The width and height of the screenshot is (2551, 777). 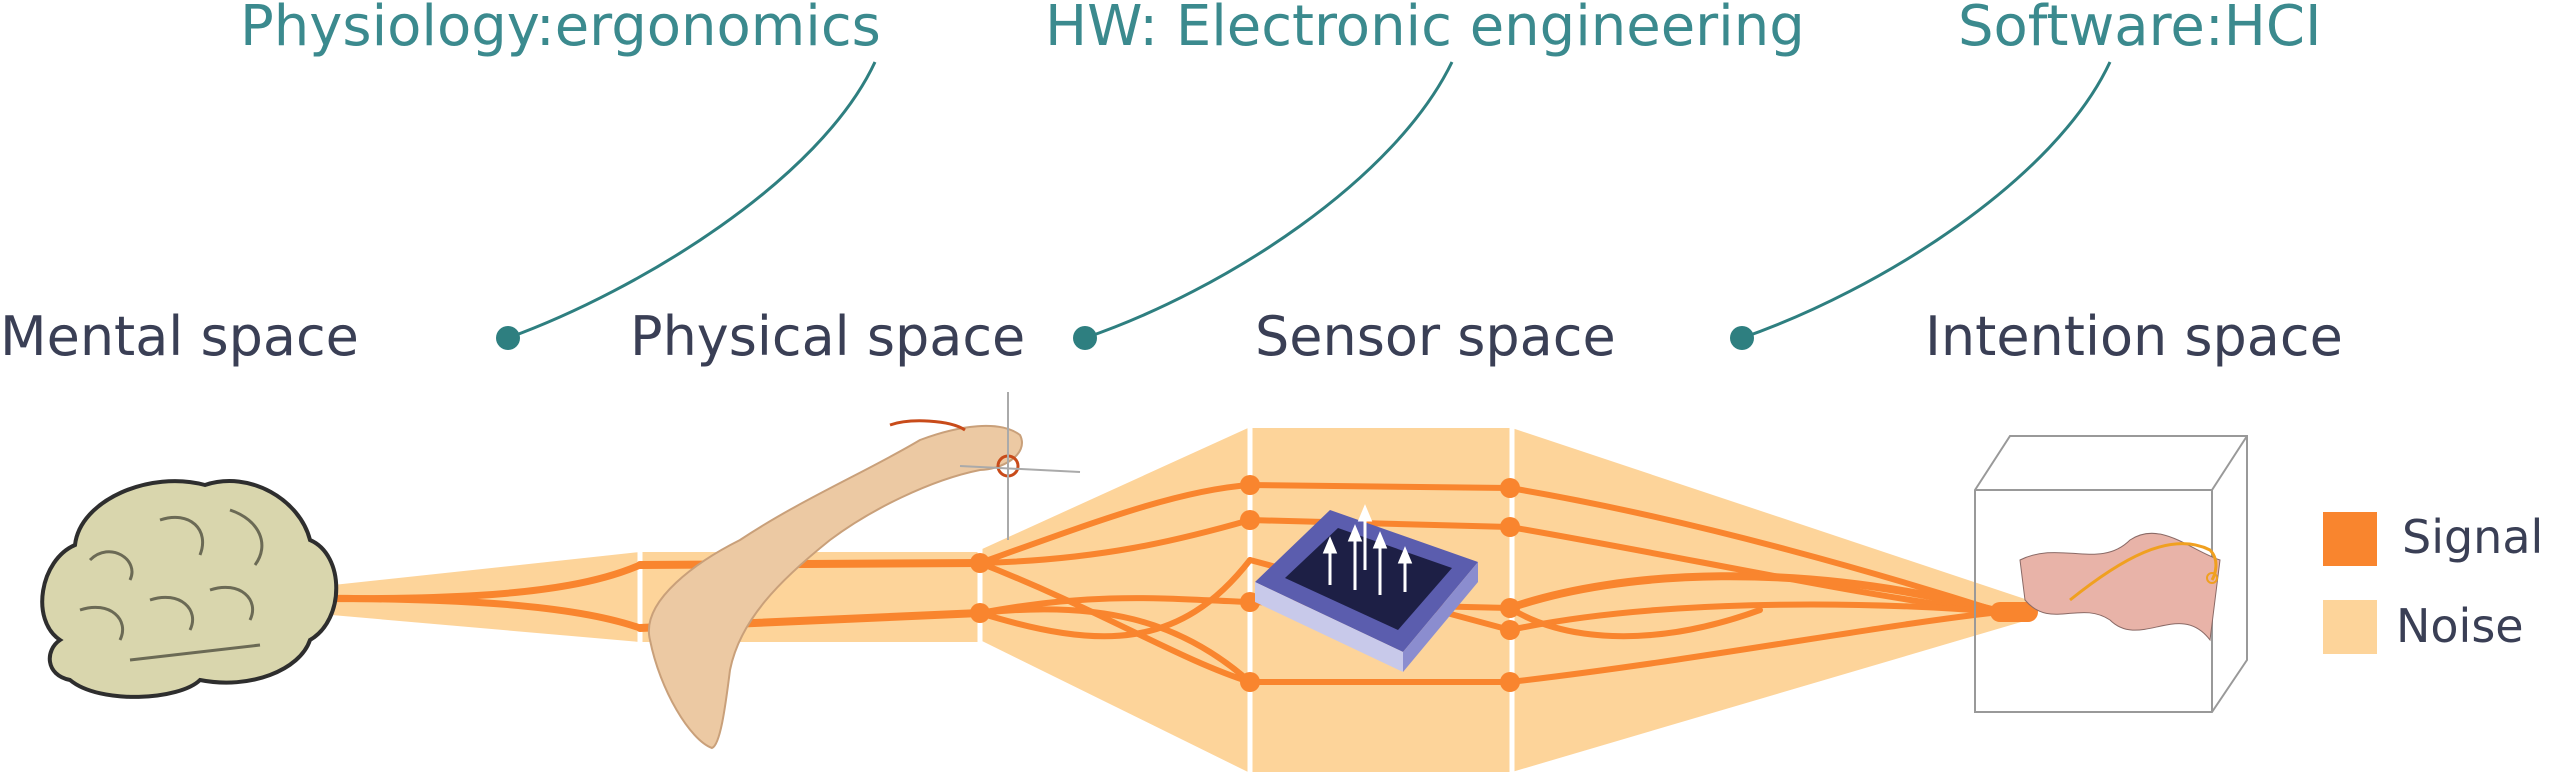 I want to click on 3d-surface-plot-icon, so click(x=2111, y=574).